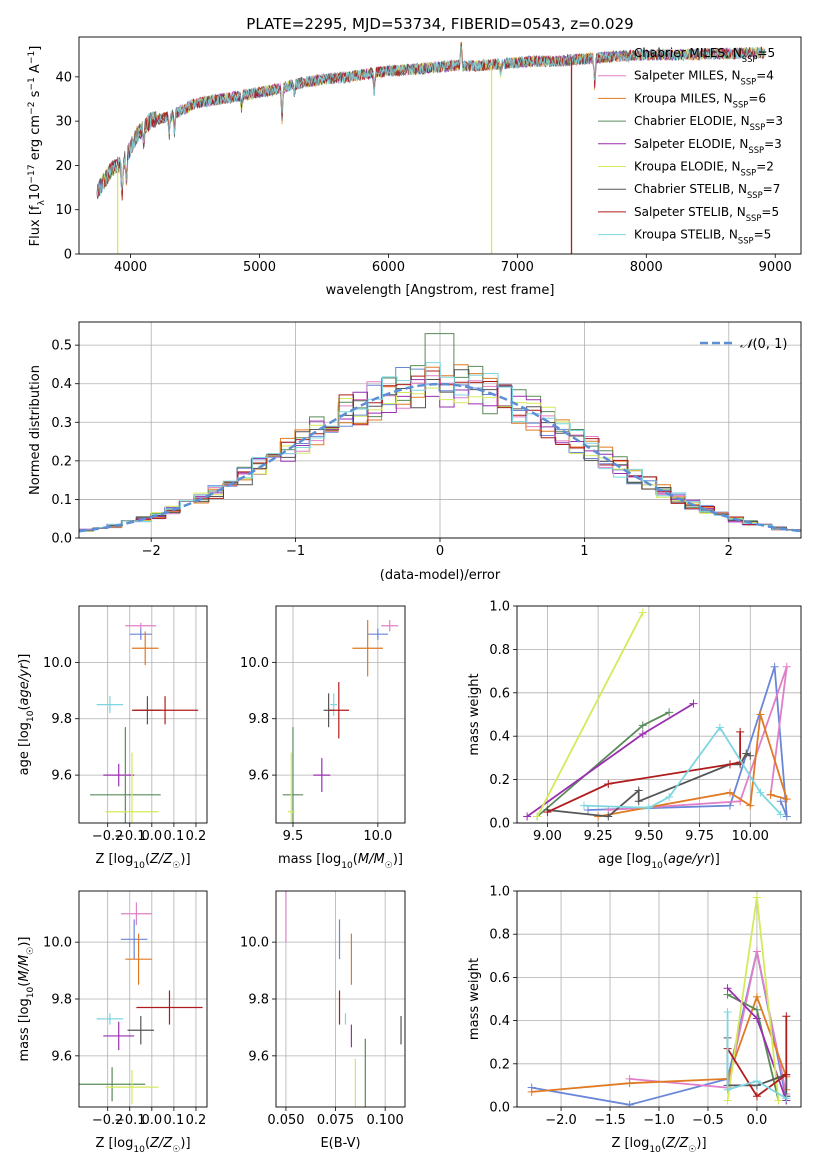  I want to click on mass-vs-ebv-xtick-label: 0.050, so click(285, 1120).